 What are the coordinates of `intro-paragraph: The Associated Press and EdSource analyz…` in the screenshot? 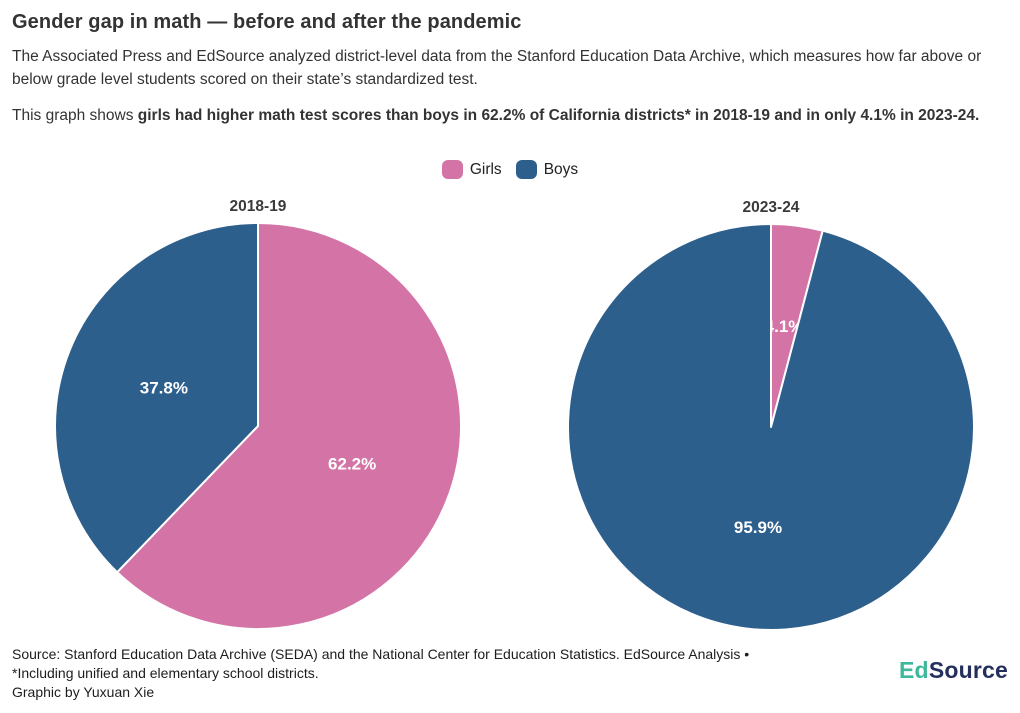 It's located at (497, 68).